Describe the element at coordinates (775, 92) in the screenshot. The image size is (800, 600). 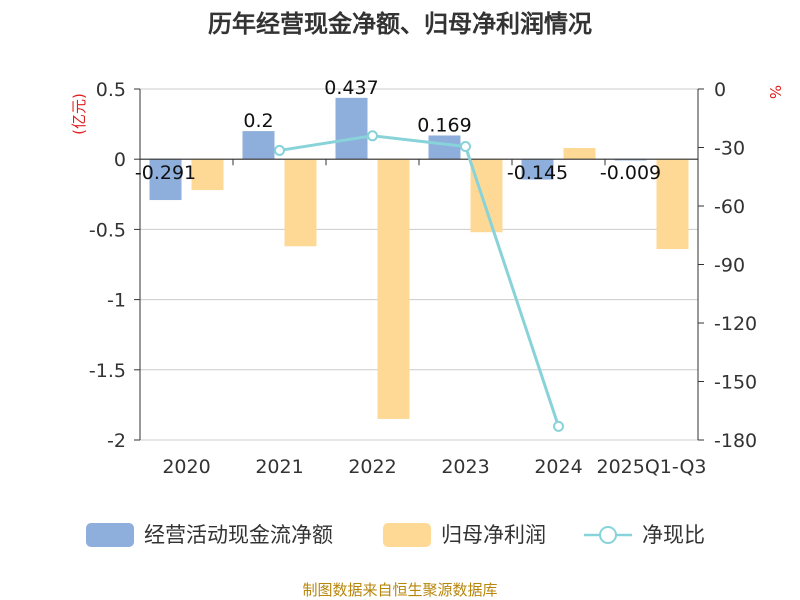
I see `y2-axis-label: %` at that location.